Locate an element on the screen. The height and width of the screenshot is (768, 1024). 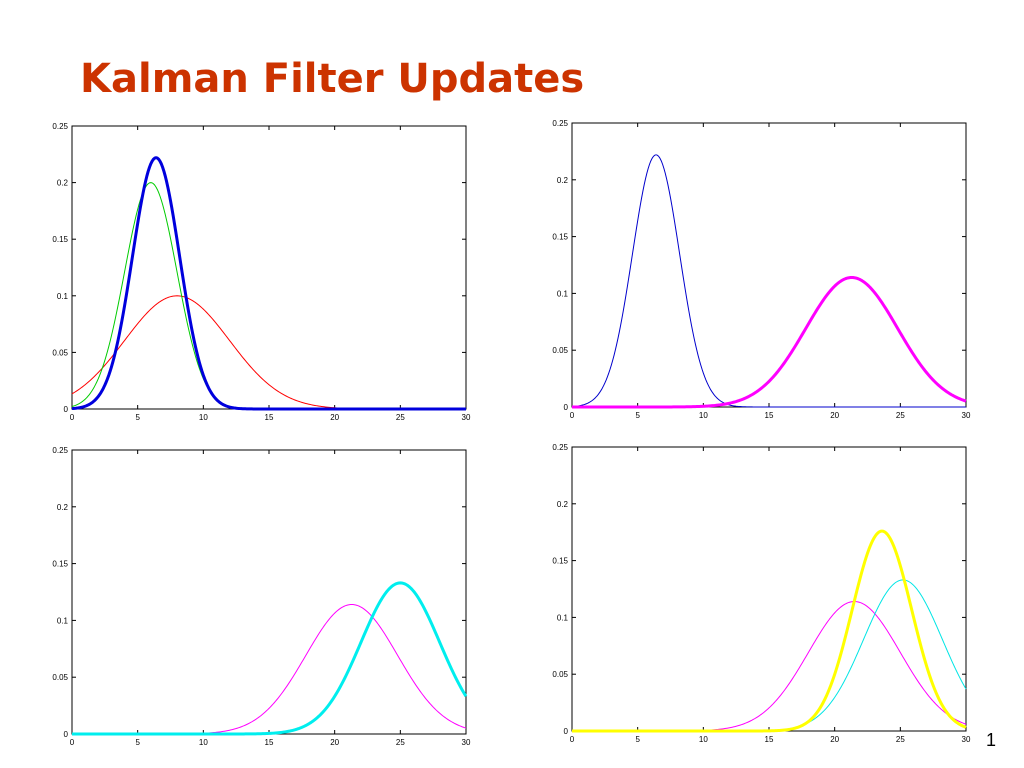
page-number: 1 is located at coordinates (991, 740).